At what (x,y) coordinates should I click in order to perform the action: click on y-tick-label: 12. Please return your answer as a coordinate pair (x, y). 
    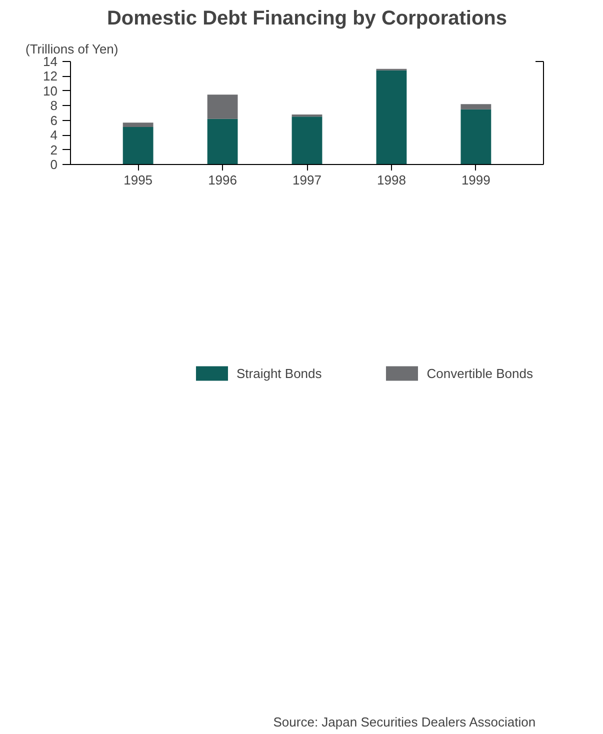
    Looking at the image, I should click on (50, 76).